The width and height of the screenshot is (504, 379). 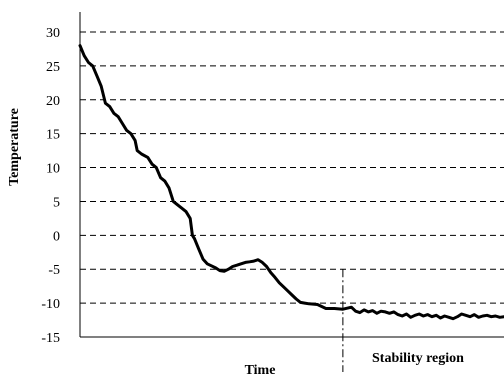 I want to click on y-tick-label: -15, so click(x=50, y=338).